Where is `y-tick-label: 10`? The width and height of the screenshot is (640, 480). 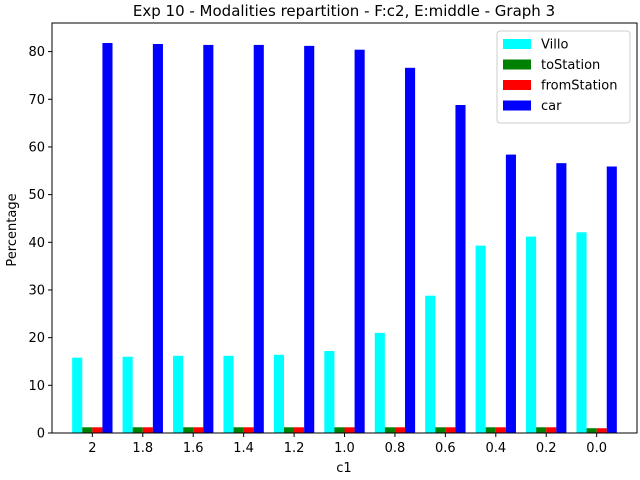
y-tick-label: 10 is located at coordinates (36, 386).